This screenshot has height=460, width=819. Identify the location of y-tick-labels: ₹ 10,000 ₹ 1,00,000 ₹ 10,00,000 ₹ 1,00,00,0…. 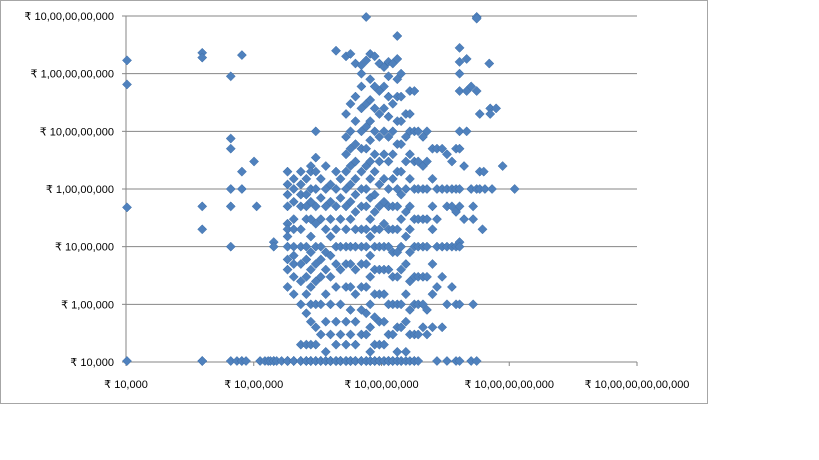
(69, 190).